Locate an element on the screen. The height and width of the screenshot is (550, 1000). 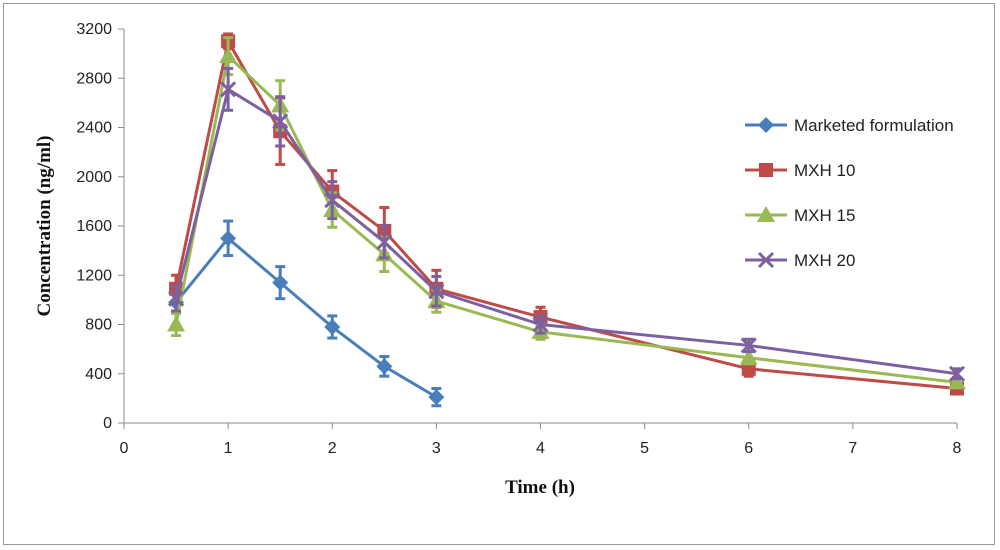
legend-item-marketed-formulation: Marketed formulation is located at coordinates (849, 125).